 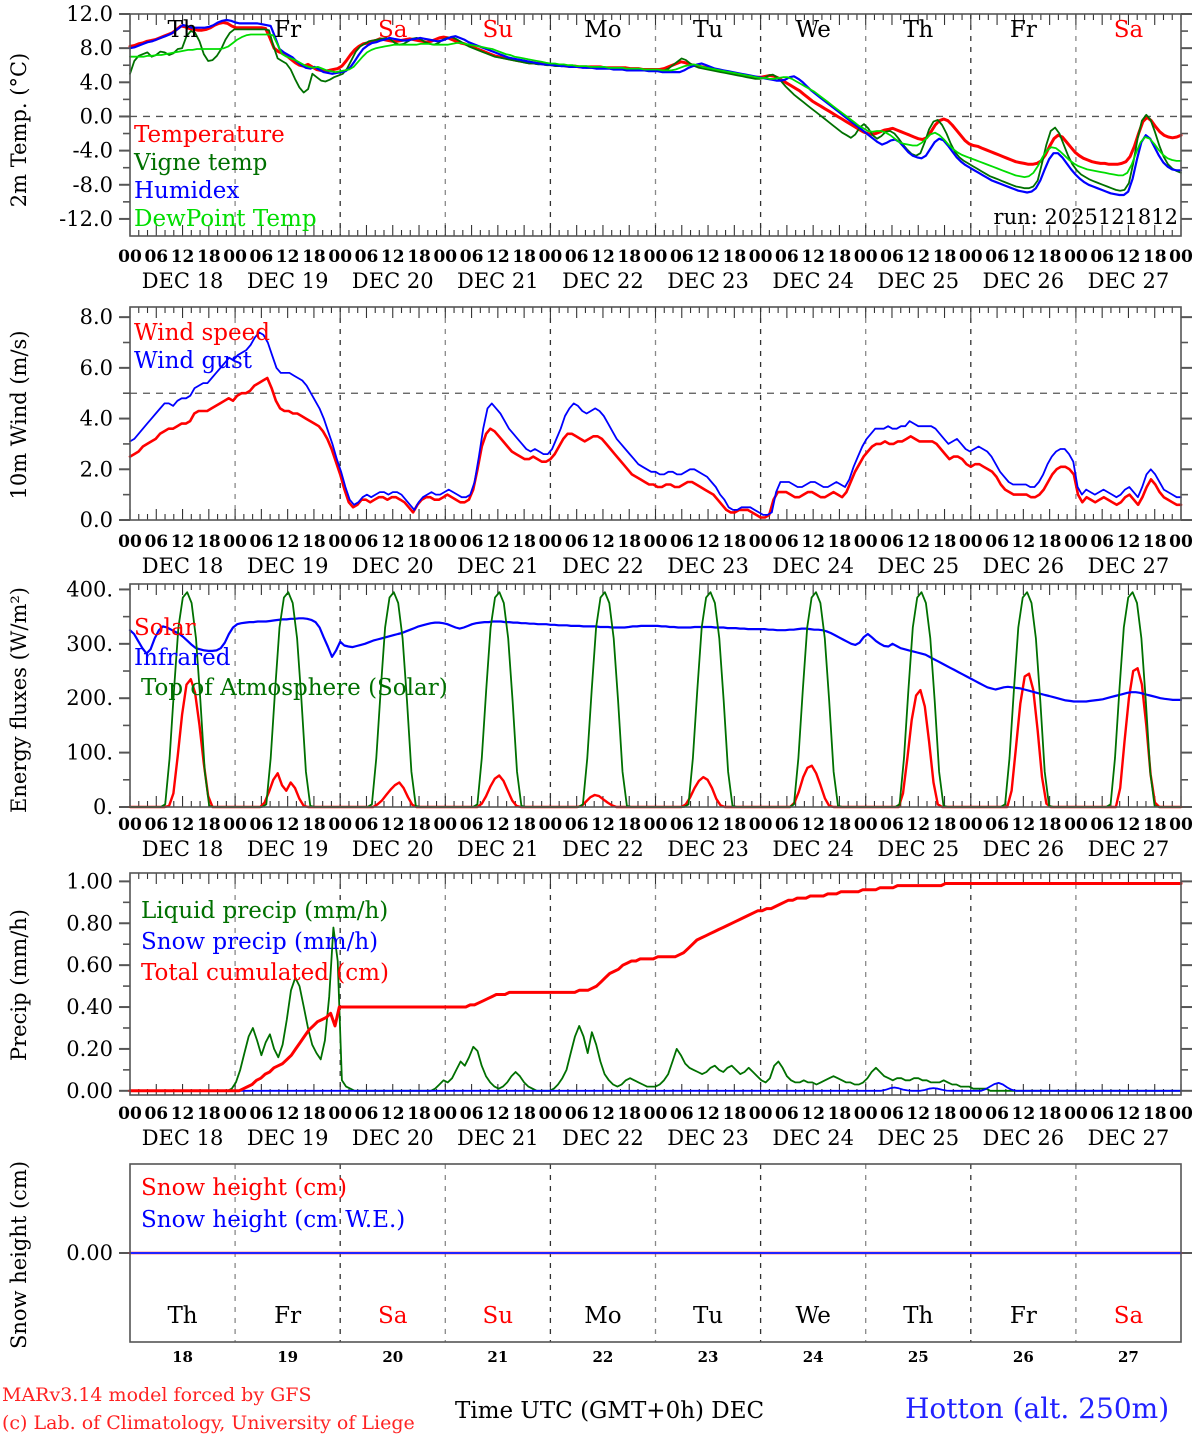 What do you see at coordinates (93, 151) in the screenshot?
I see `y-tick-label: -4.0` at bounding box center [93, 151].